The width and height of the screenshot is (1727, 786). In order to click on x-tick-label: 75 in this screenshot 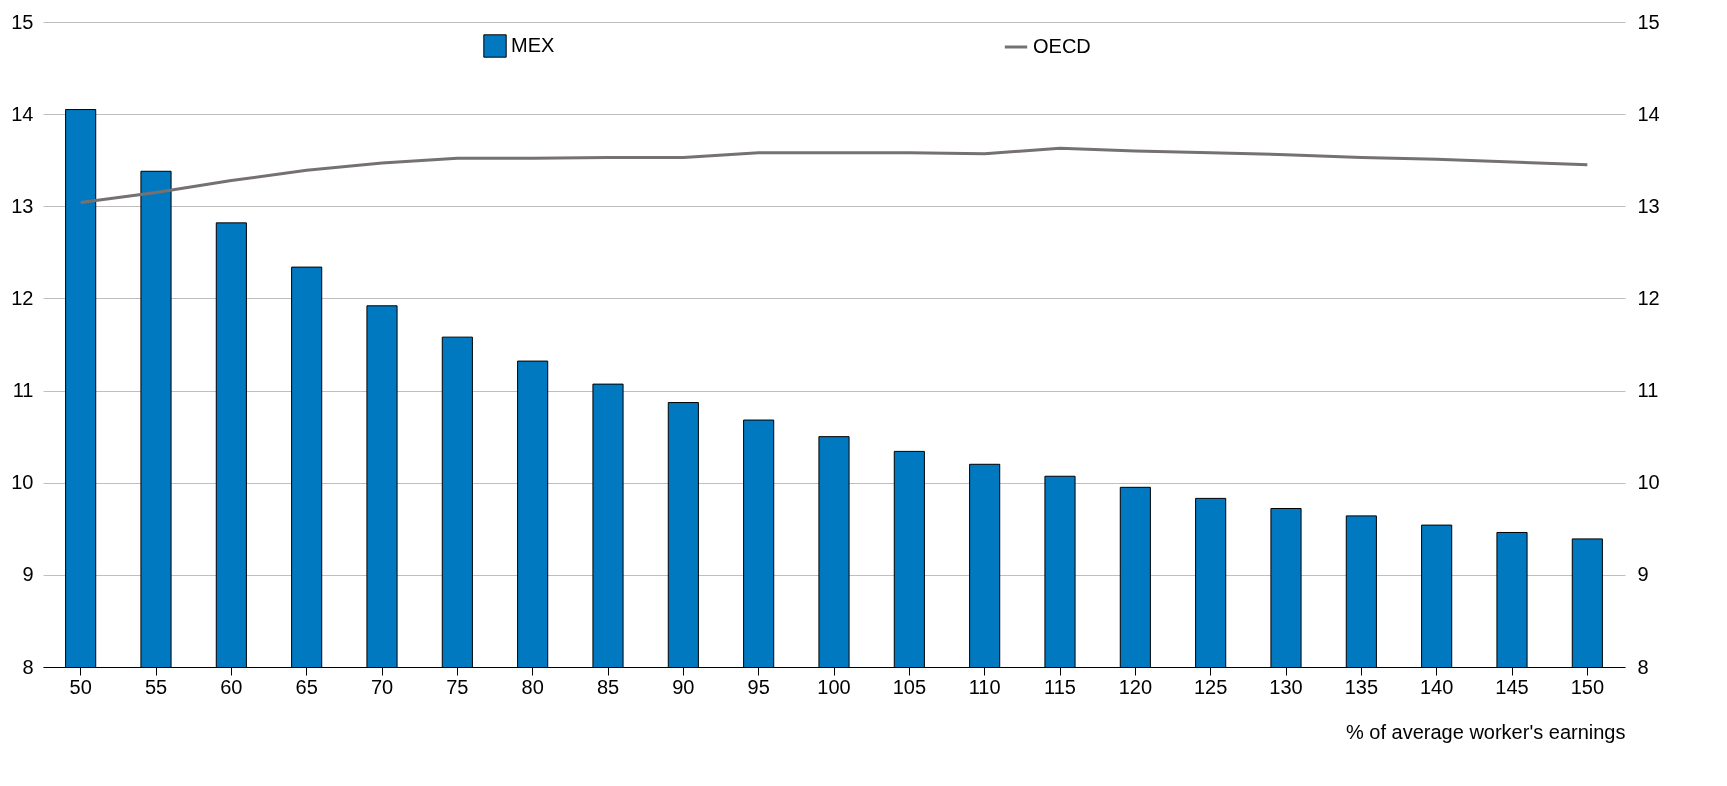, I will do `click(457, 686)`.